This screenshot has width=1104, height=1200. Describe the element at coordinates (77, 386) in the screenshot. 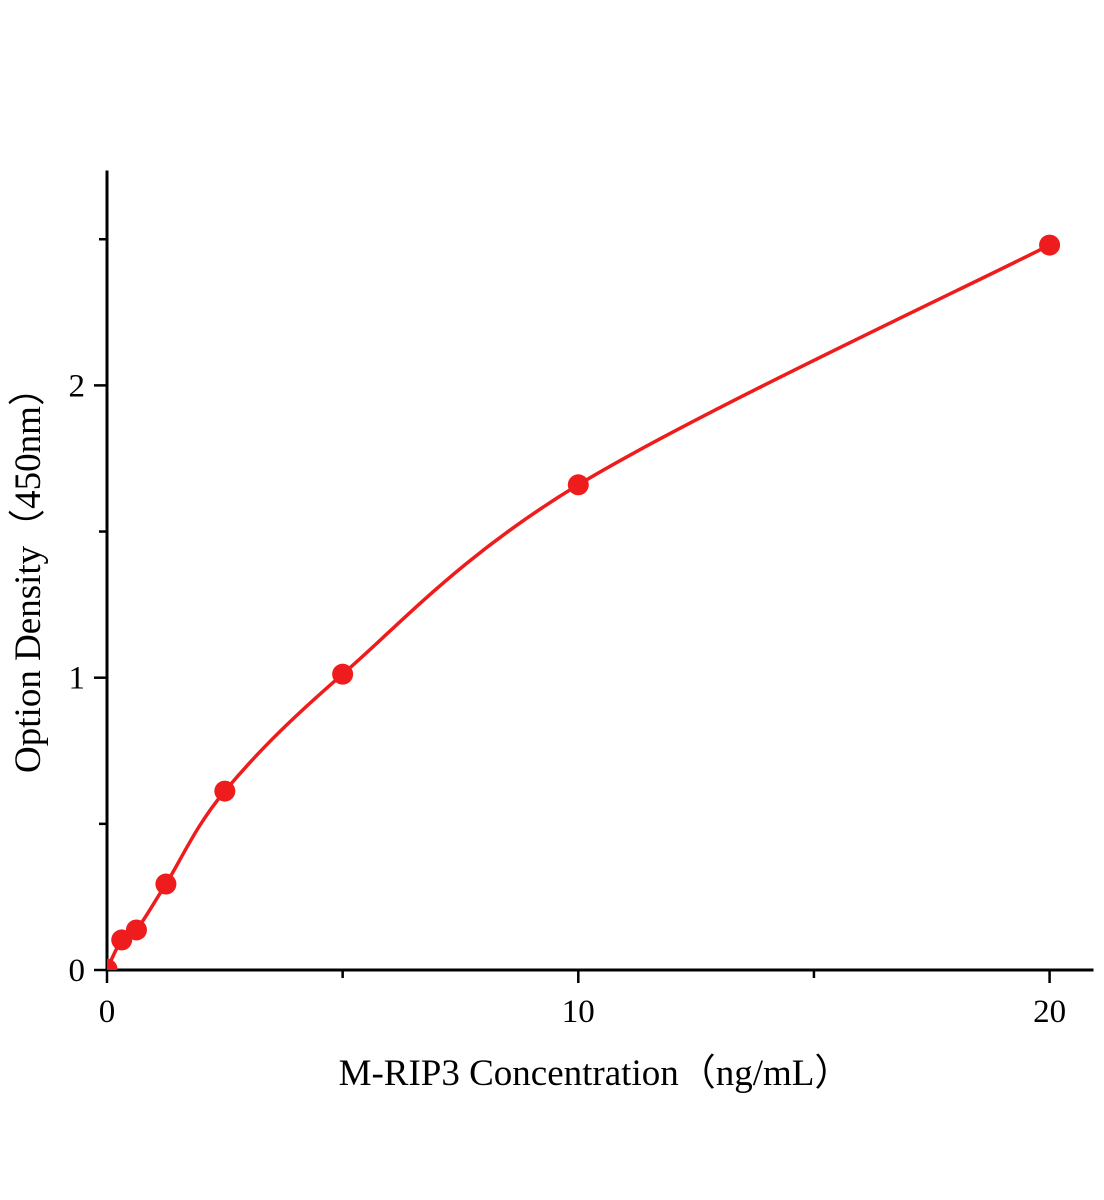

I see `y-tick-label: 2` at that location.